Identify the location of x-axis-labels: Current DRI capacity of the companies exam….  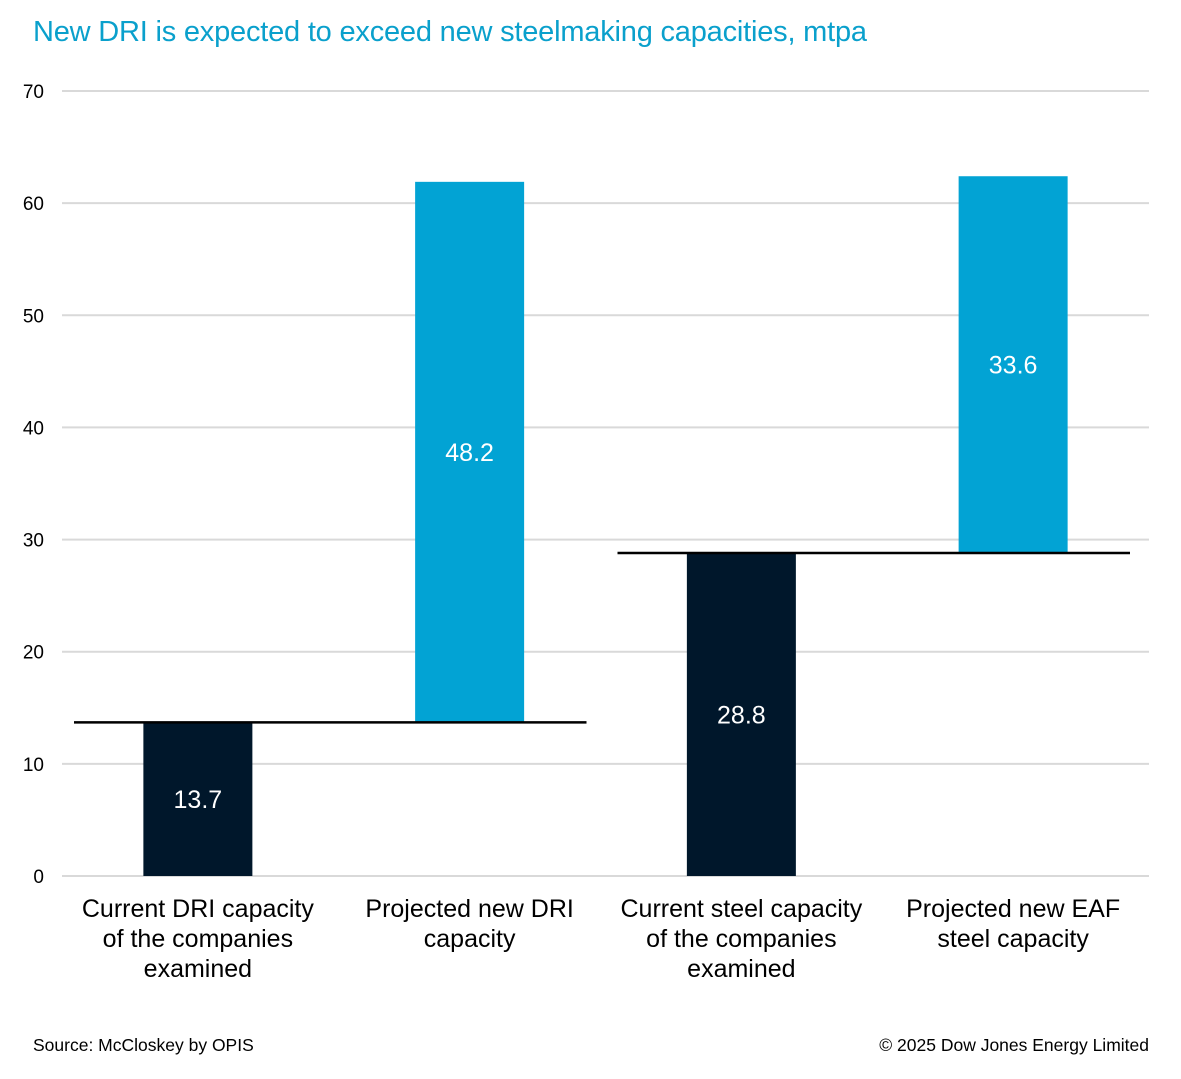
(601, 939).